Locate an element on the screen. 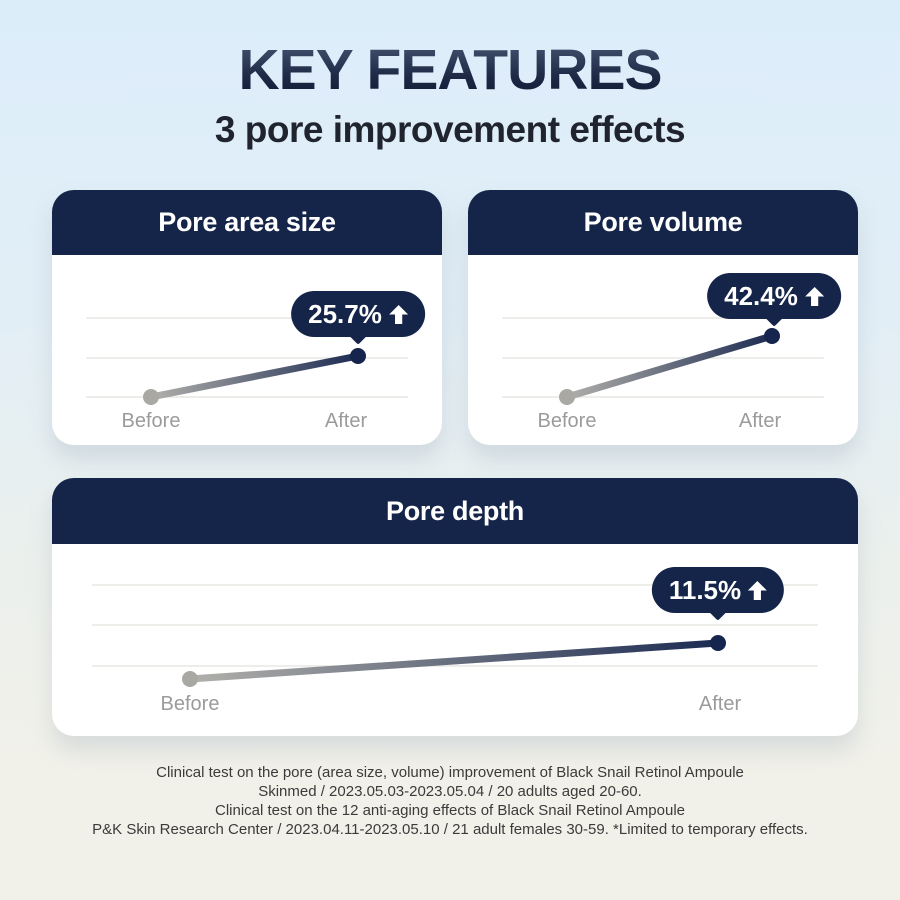 The height and width of the screenshot is (900, 900). chart-body-pore-volume: Before After 42.4% is located at coordinates (663, 350).